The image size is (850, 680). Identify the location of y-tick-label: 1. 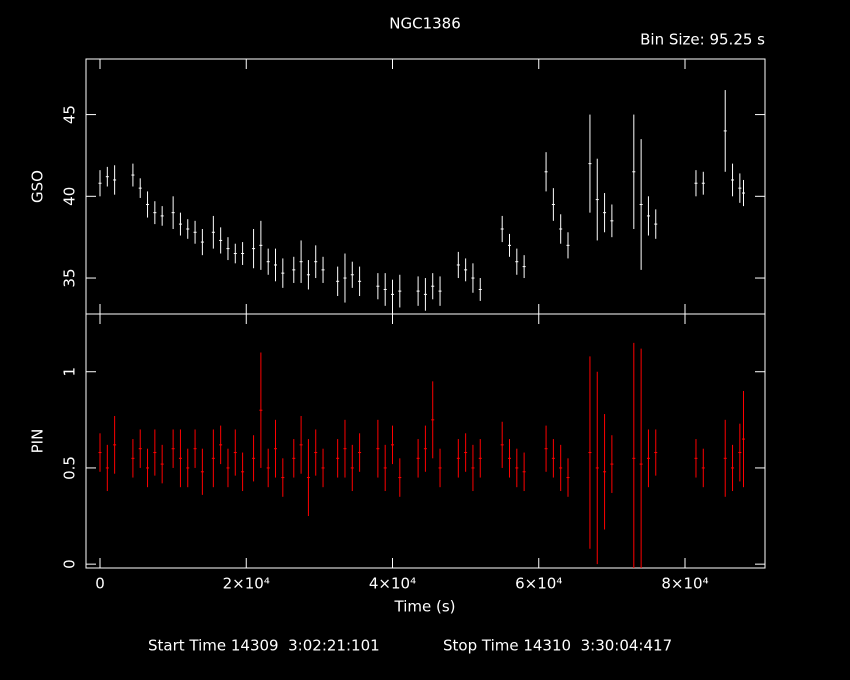
(70, 372).